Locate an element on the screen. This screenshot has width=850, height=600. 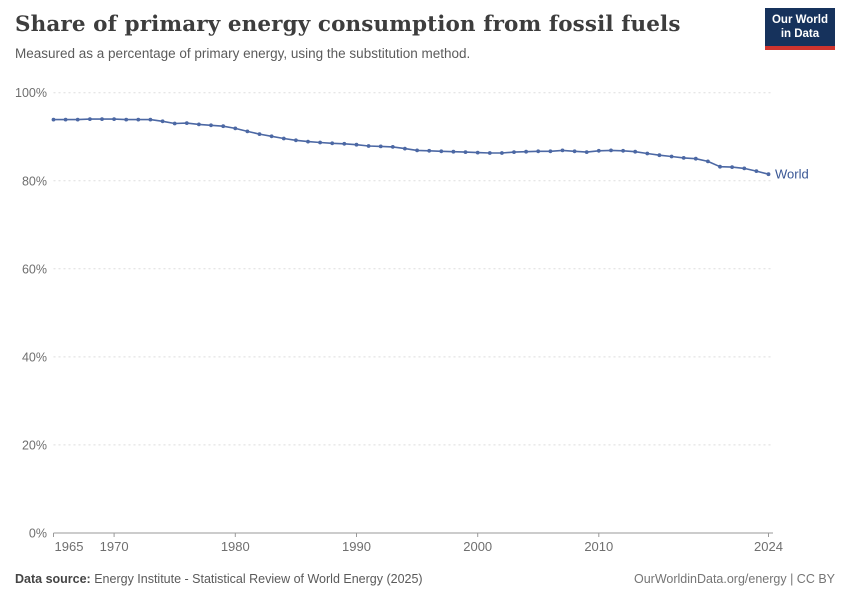
data-point-2002 is located at coordinates (502, 153).